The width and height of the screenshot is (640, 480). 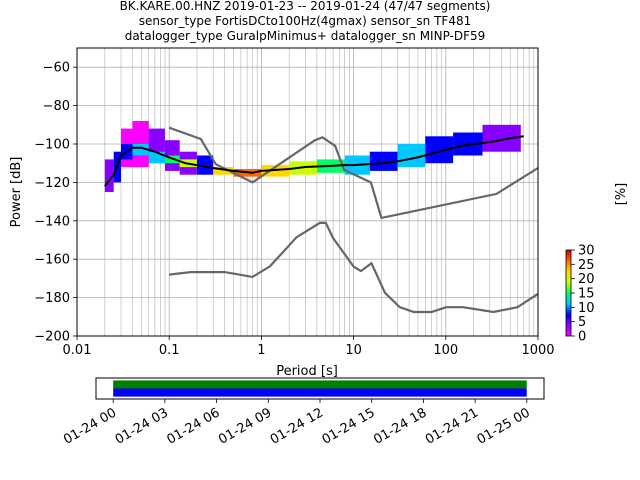 I want to click on y-tick-label: −100, so click(x=52, y=145).